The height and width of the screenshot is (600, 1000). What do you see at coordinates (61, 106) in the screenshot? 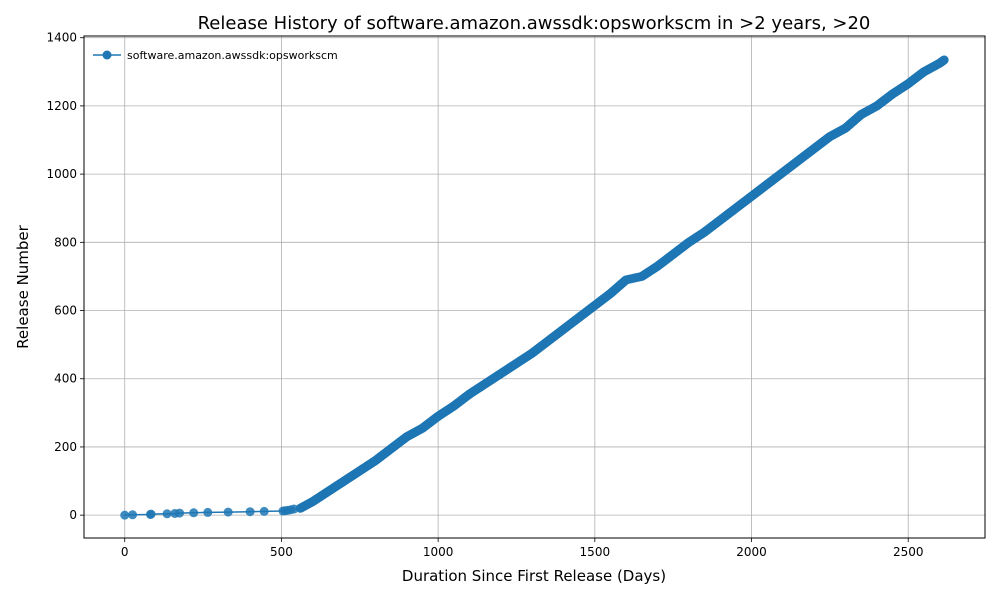
I see `y-tick-label: 1200` at bounding box center [61, 106].